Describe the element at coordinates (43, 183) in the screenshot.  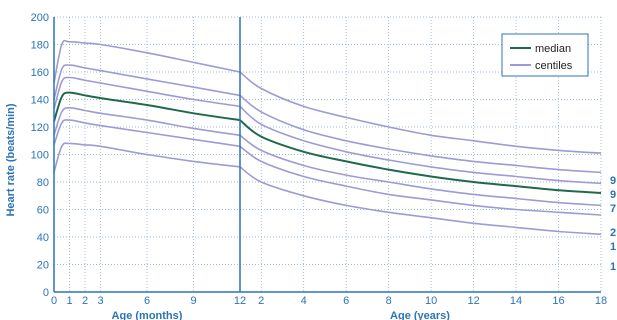
I see `y-tick-label: 80` at that location.